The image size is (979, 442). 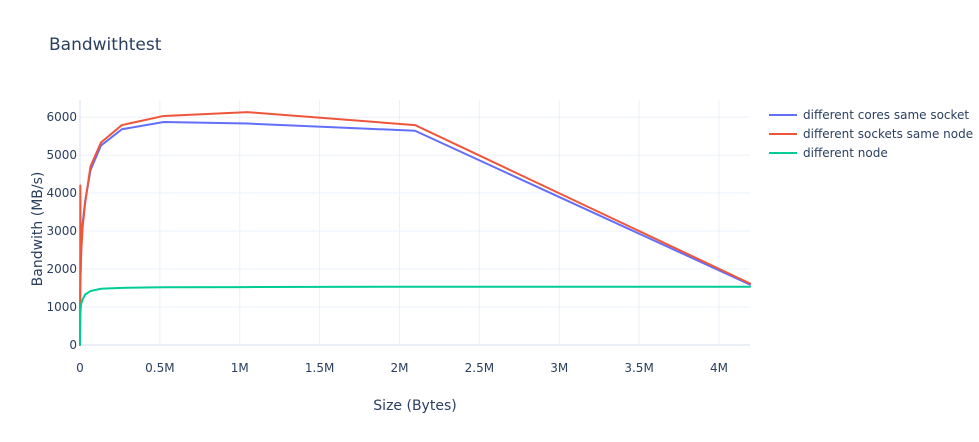 I want to click on x-tick-label: 3.5M, so click(x=638, y=368).